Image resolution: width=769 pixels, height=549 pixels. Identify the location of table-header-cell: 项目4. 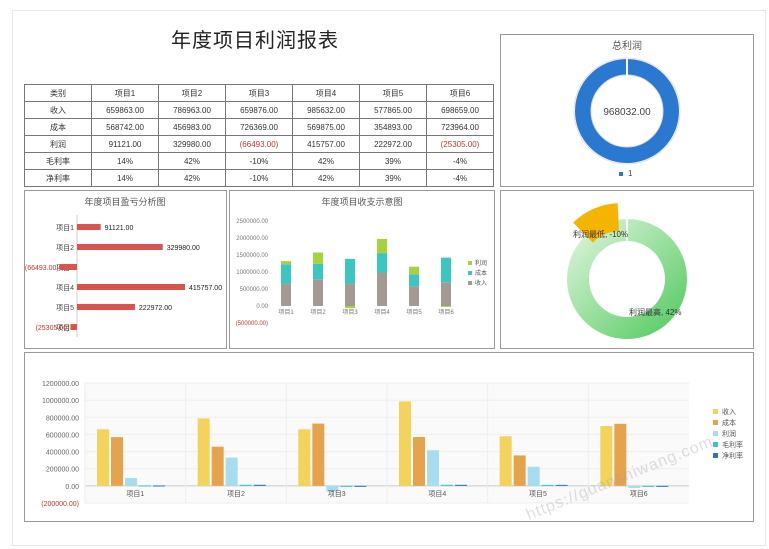
(326, 93).